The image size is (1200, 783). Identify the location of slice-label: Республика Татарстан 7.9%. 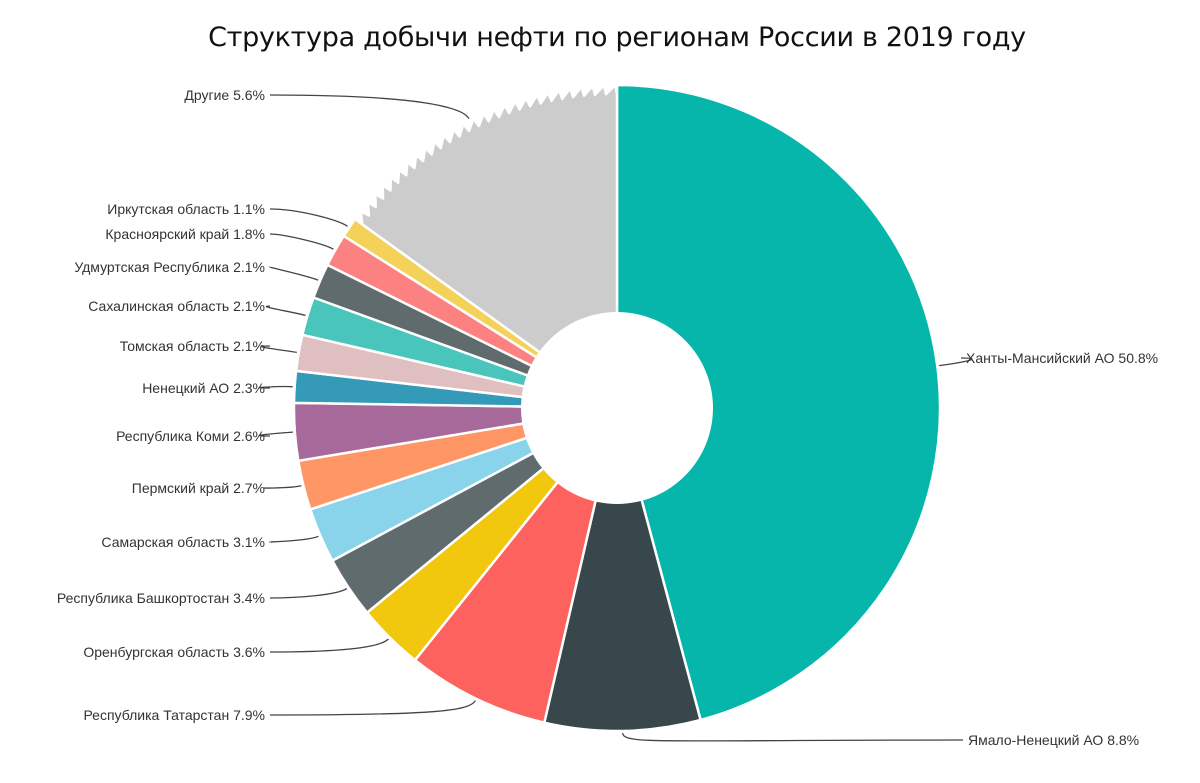
(174, 715).